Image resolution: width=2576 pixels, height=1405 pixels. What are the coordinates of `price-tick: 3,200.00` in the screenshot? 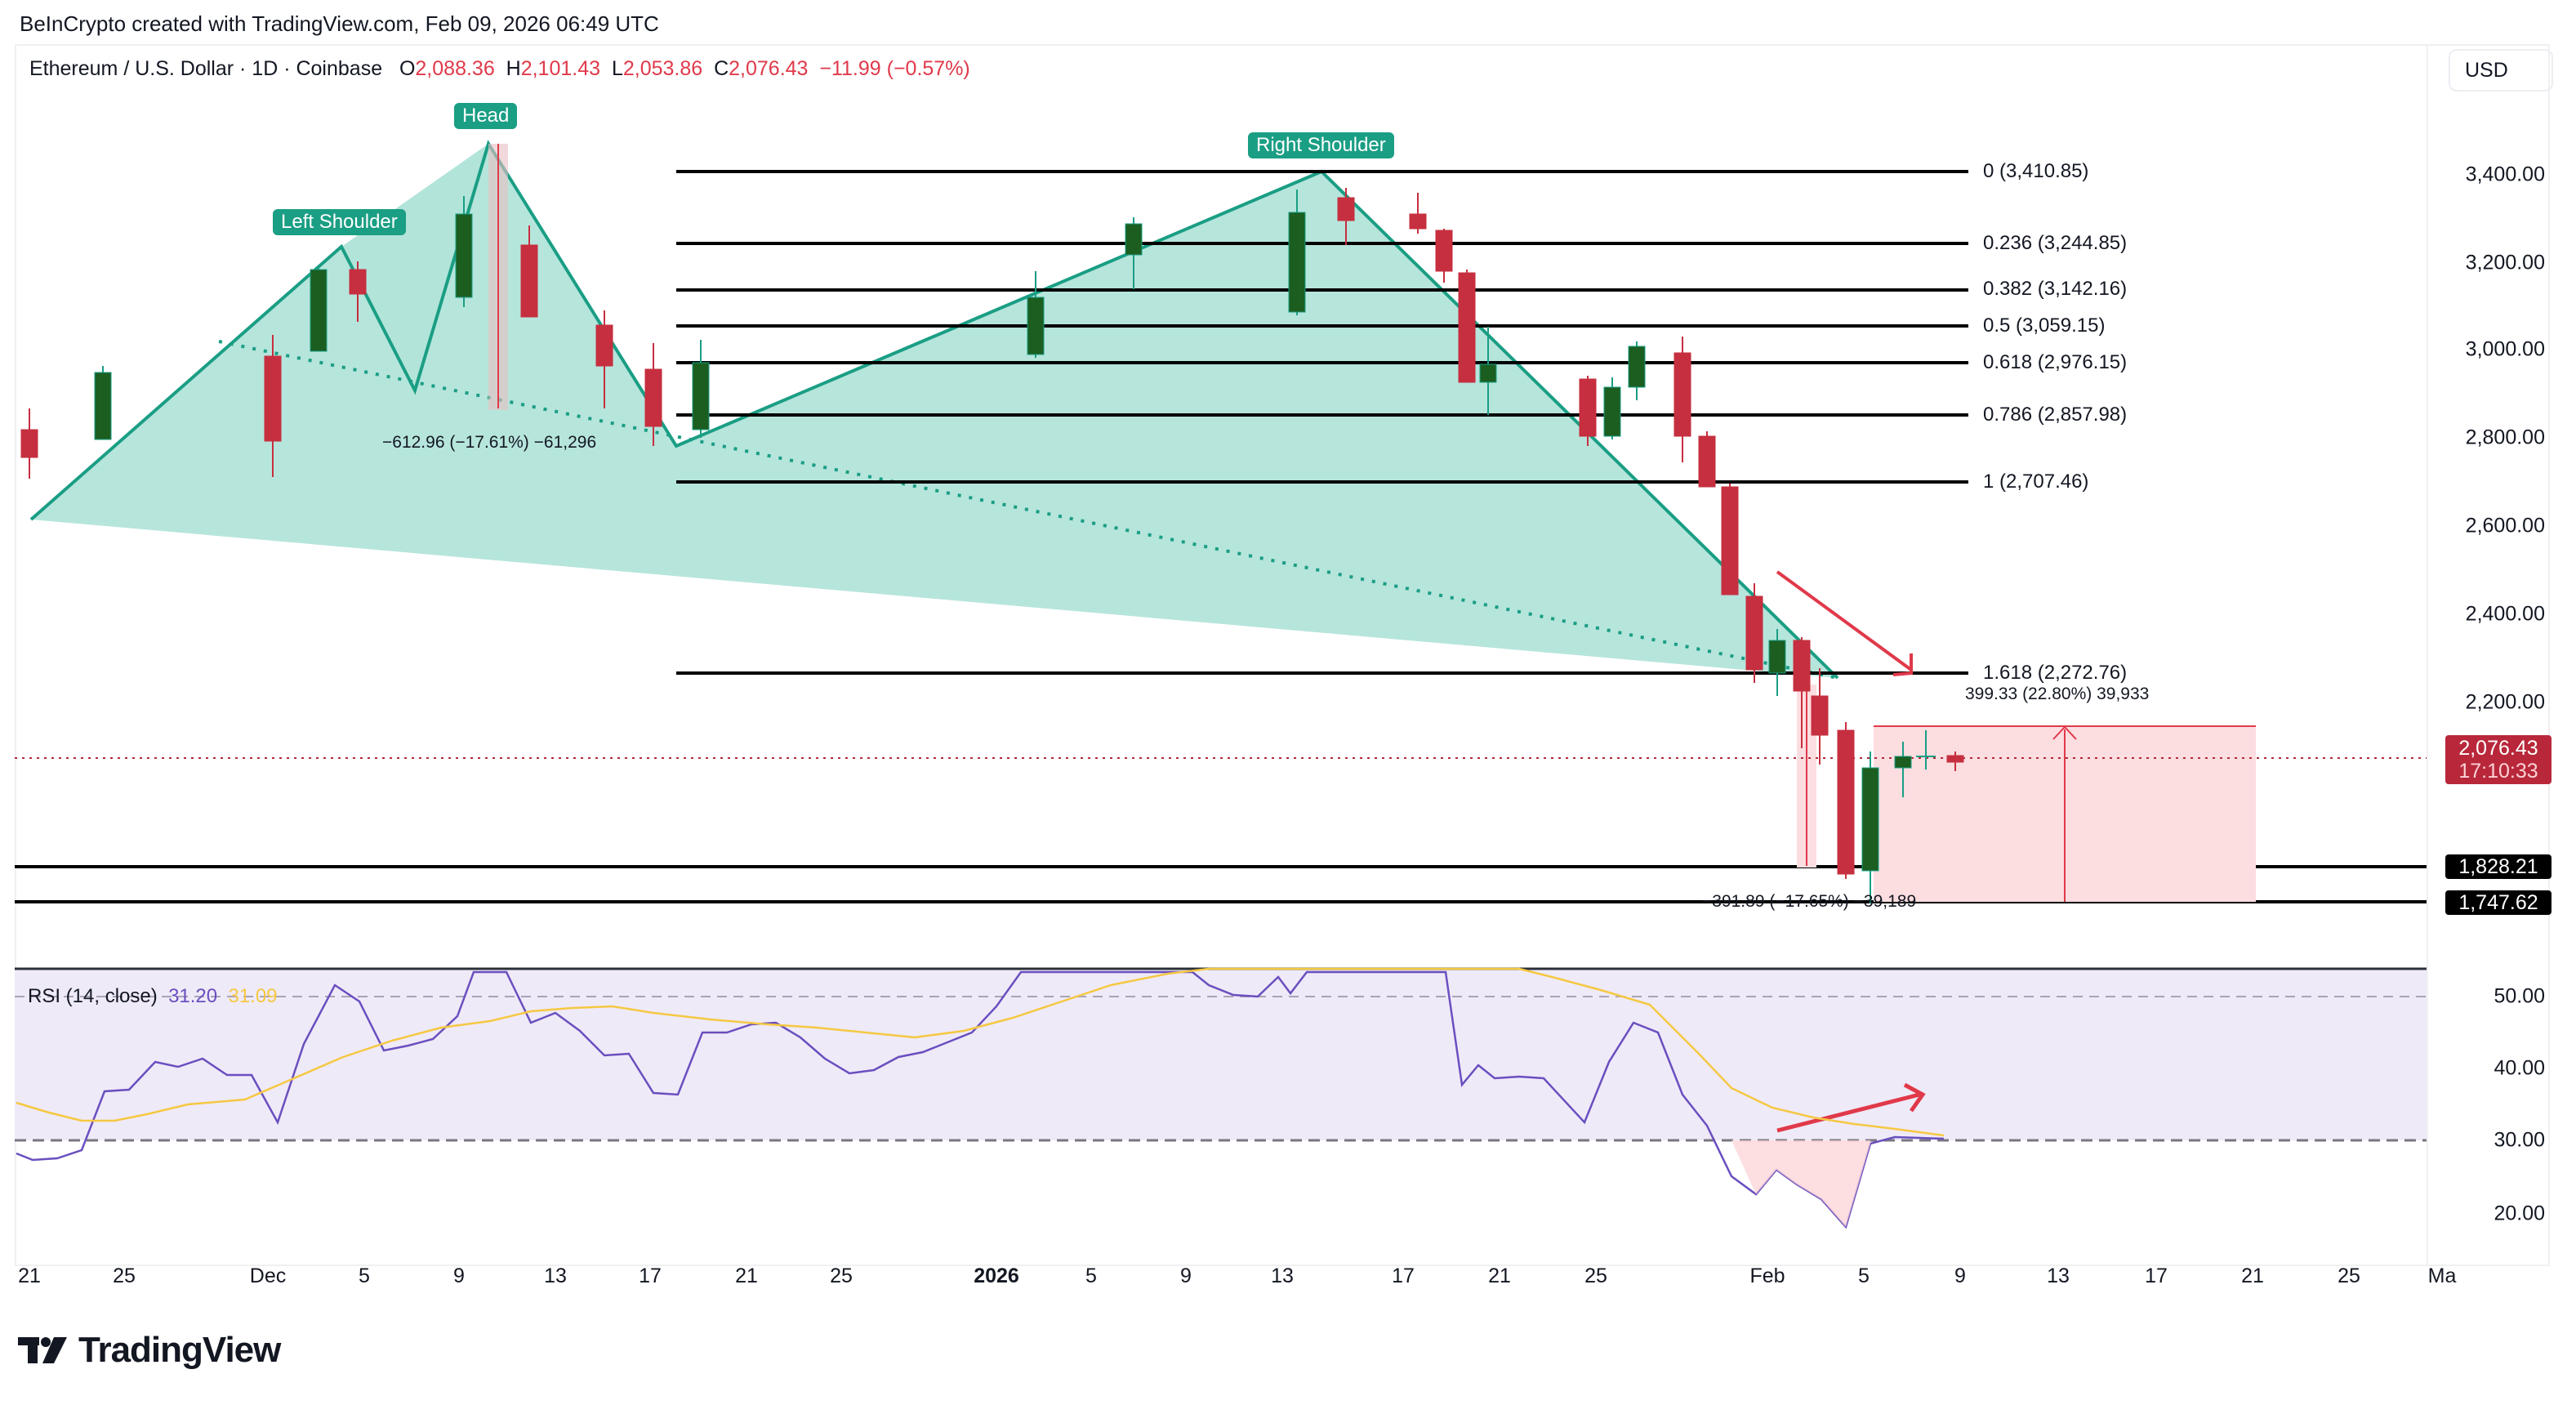 It's located at (2505, 262).